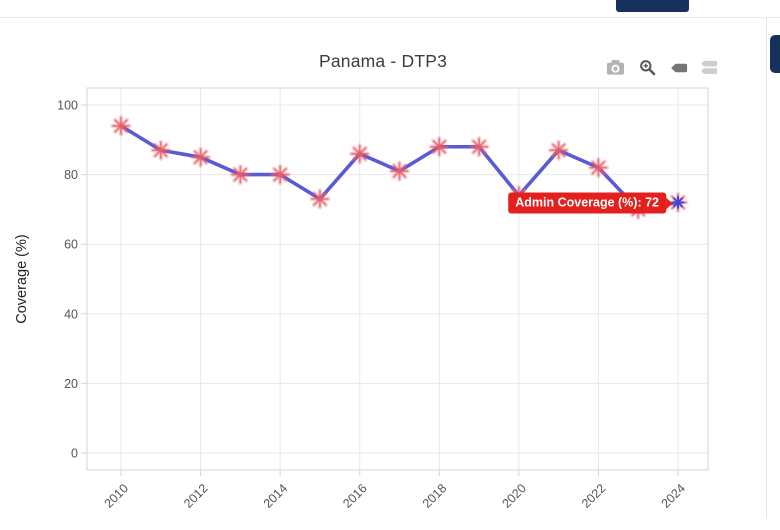 The width and height of the screenshot is (780, 530). Describe the element at coordinates (71, 384) in the screenshot. I see `y-tick-label: 20` at that location.